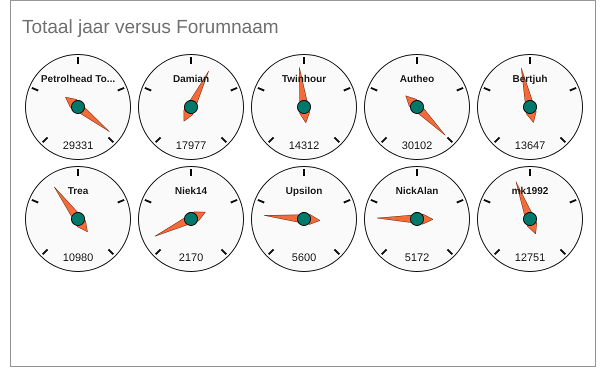 The height and width of the screenshot is (379, 611). Describe the element at coordinates (191, 146) in the screenshot. I see `data-label: 17977` at that location.